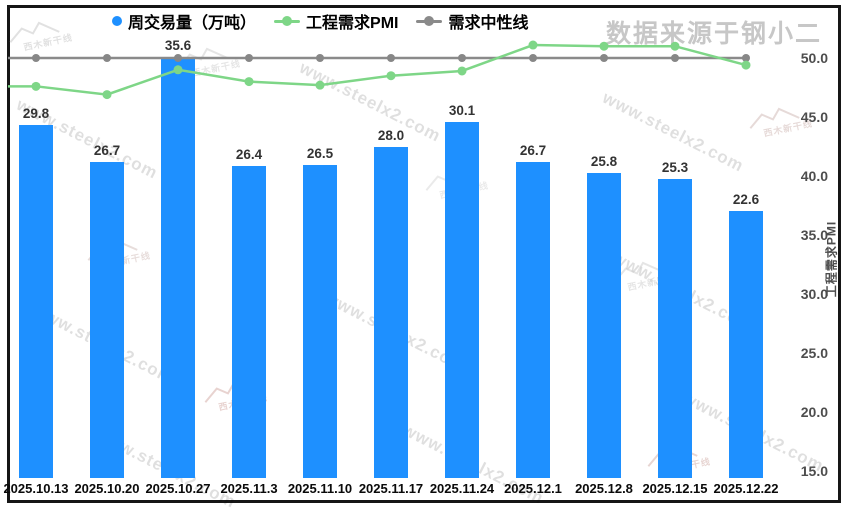 This screenshot has height=516, width=850. Describe the element at coordinates (462, 110) in the screenshot. I see `bar-value-label: 30.1` at that location.